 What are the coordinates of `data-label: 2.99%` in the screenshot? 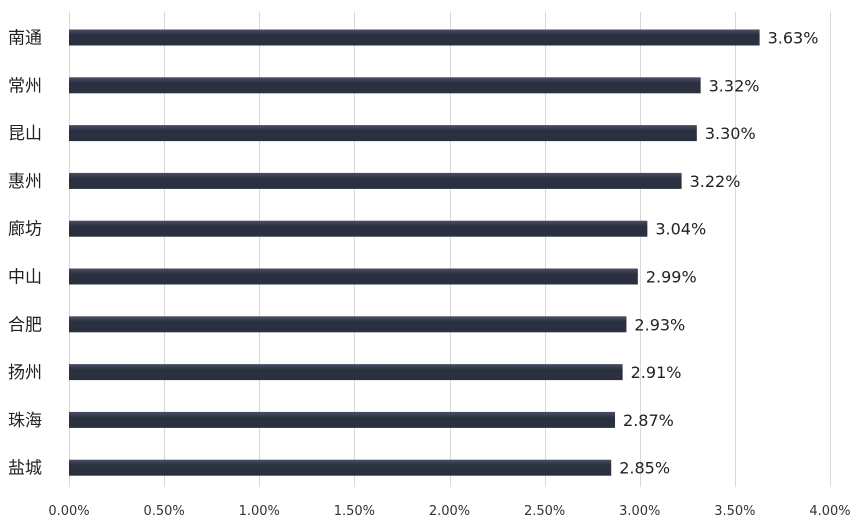 It's located at (671, 277).